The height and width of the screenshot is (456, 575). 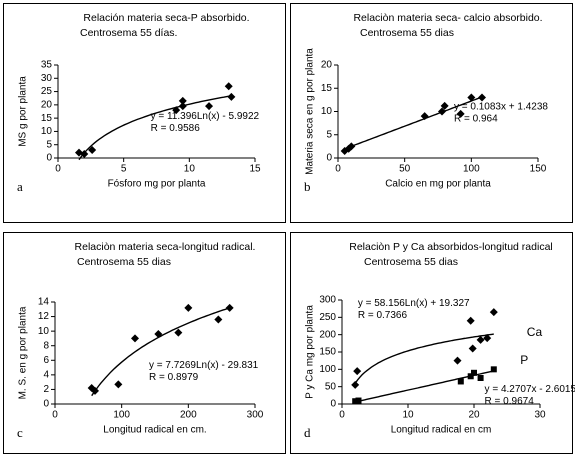 What do you see at coordinates (327, 334) in the screenshot?
I see `y-tick-label: 200` at bounding box center [327, 334].